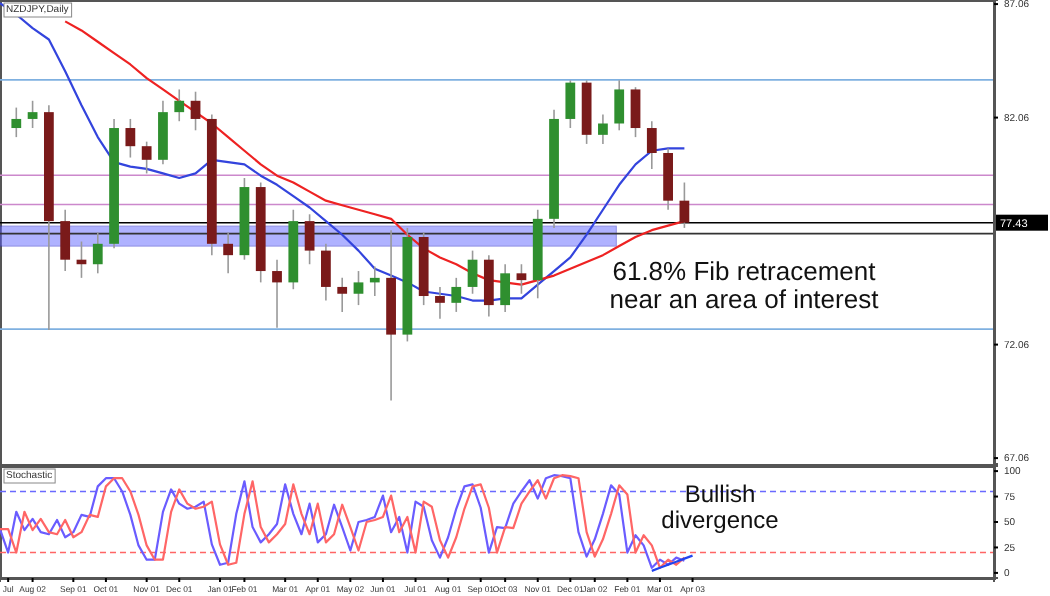 The height and width of the screenshot is (596, 1050). Describe the element at coordinates (672, 563) in the screenshot. I see `line-series` at that location.